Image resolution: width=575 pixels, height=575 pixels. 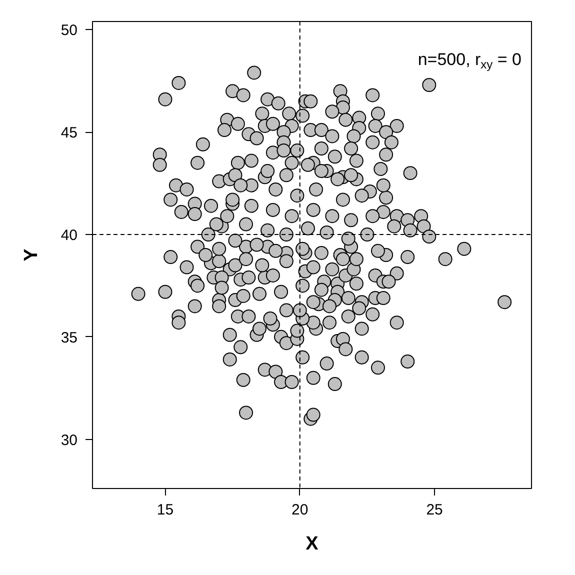 I want to click on y-tick-label: 50, so click(x=69, y=31).